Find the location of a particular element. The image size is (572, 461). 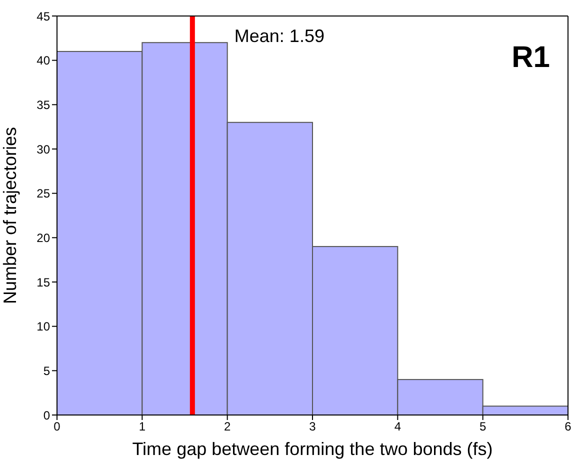

x-axis-title: Time gap between forming the two bonds (fs) is located at coordinates (312, 449).